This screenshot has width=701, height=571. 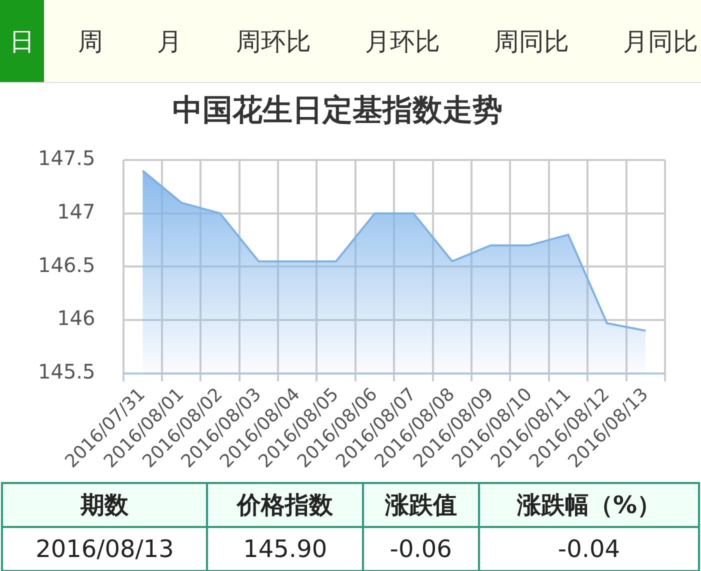 What do you see at coordinates (22, 41) in the screenshot?
I see `text: 日` at bounding box center [22, 41].